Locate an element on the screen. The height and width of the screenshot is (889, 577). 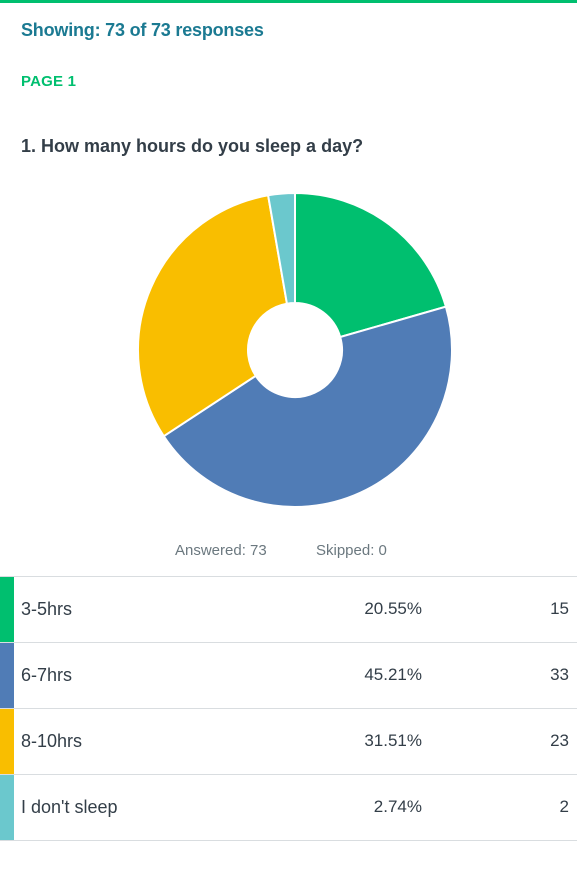
answer-count: 23 is located at coordinates (559, 740).